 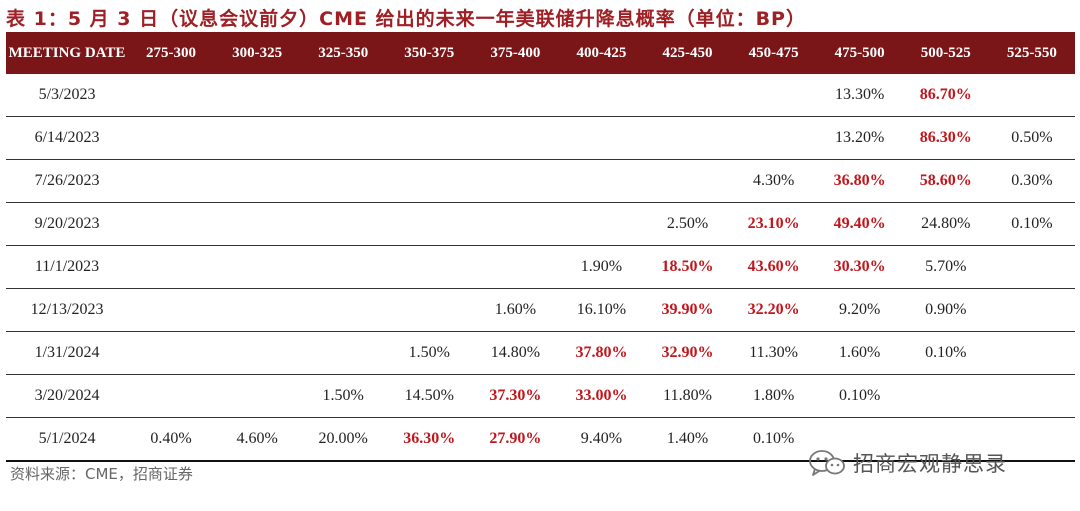 I want to click on probability-cell: 86.70%, so click(x=945, y=95).